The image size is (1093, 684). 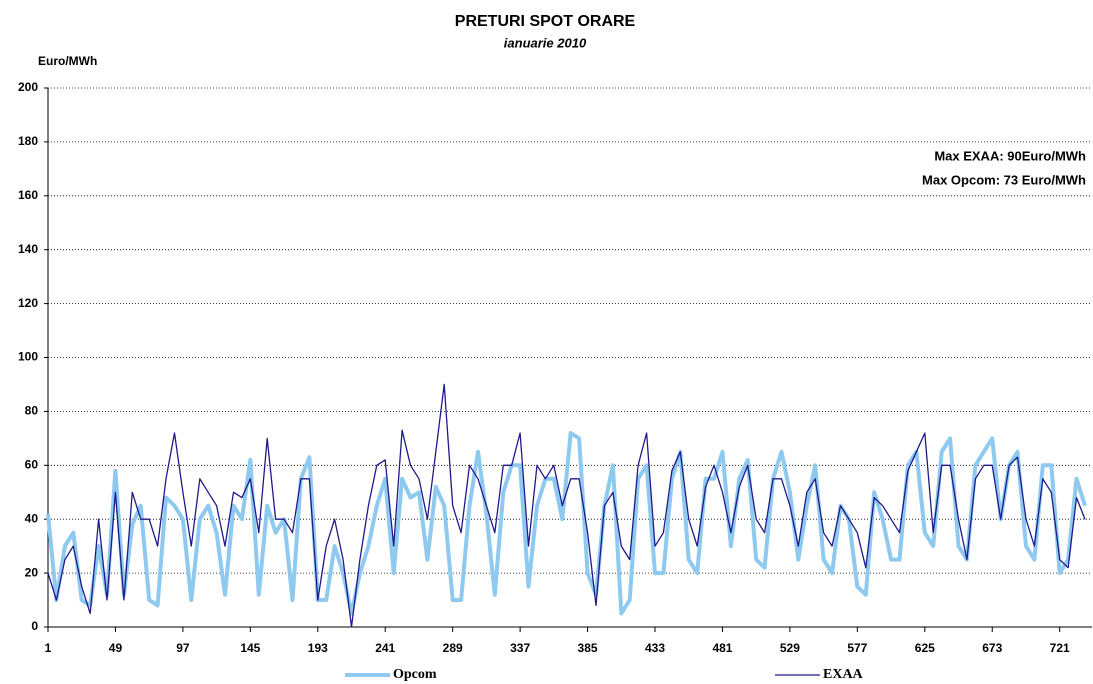 I want to click on y-tick-label: 200, so click(x=28, y=87).